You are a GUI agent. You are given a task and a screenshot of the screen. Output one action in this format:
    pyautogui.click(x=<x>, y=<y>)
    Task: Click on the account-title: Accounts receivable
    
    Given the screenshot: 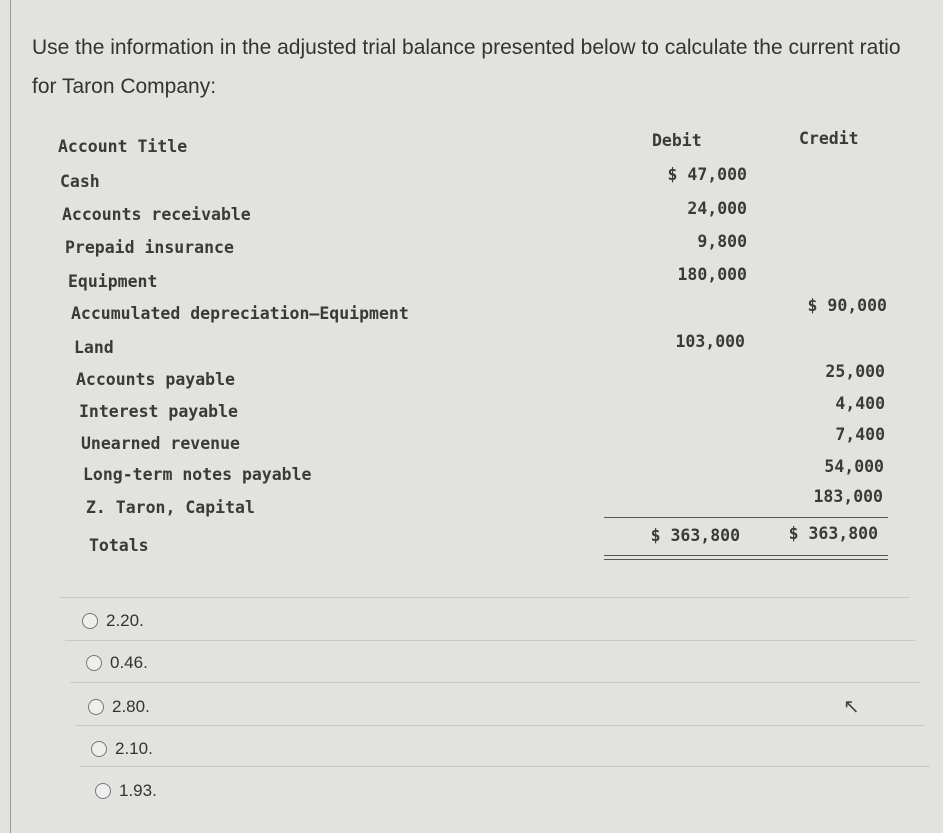 What is the action you would take?
    pyautogui.click(x=156, y=214)
    